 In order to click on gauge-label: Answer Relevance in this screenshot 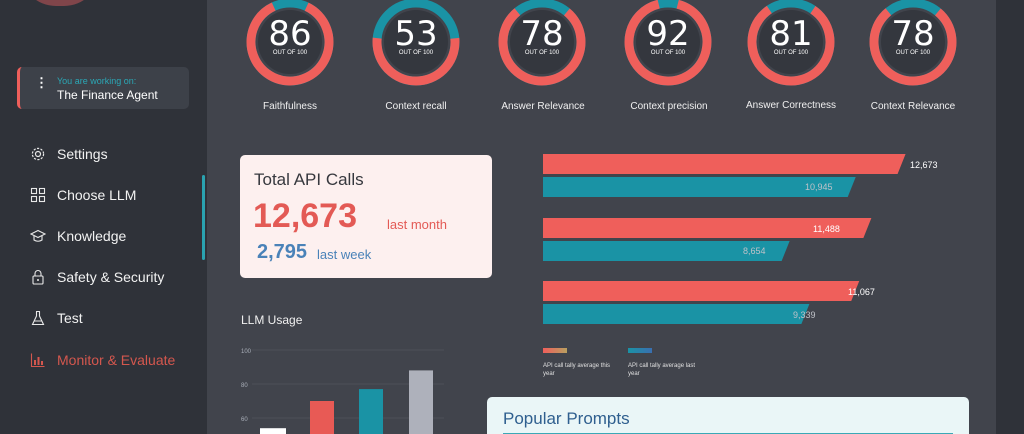, I will do `click(543, 106)`.